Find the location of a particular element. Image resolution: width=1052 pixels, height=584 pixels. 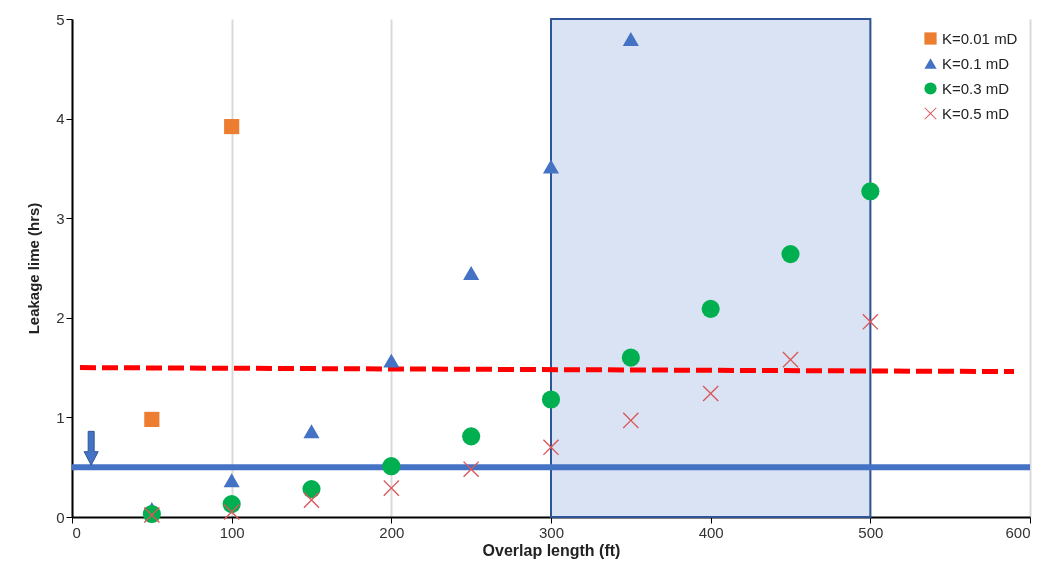

legend-label: K=0.1 mD is located at coordinates (976, 63).